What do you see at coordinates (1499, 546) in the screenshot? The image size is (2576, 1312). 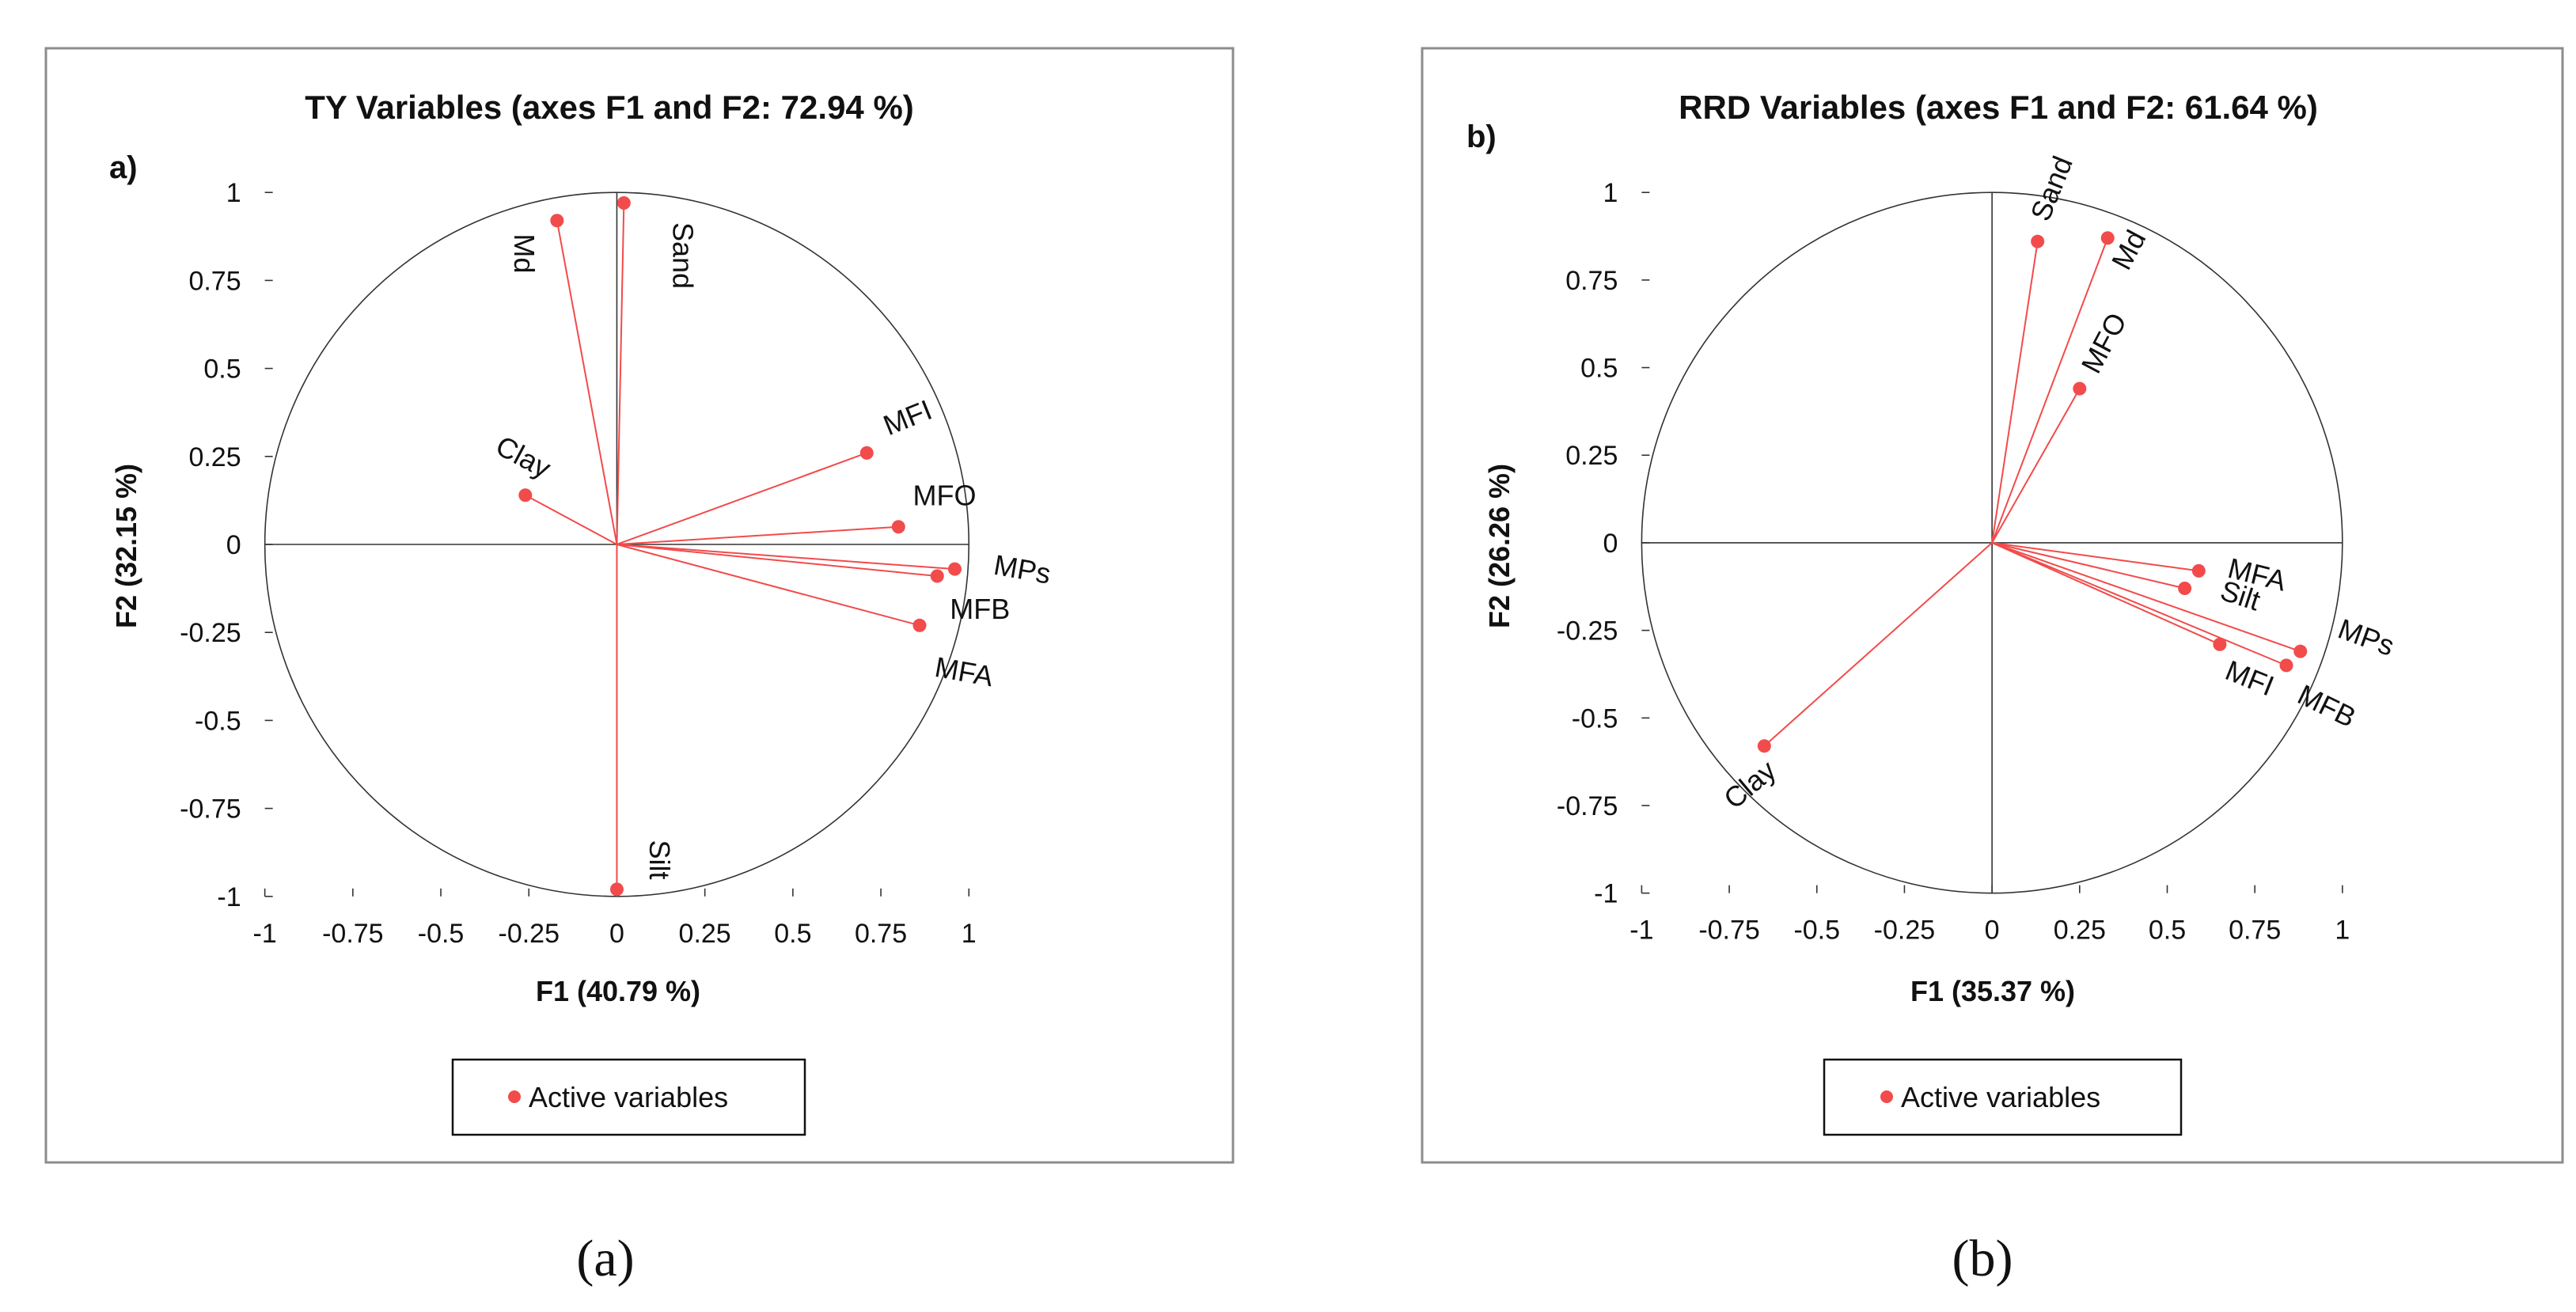 I see `panel-b-ylabel: F2 (26.26 %)` at bounding box center [1499, 546].